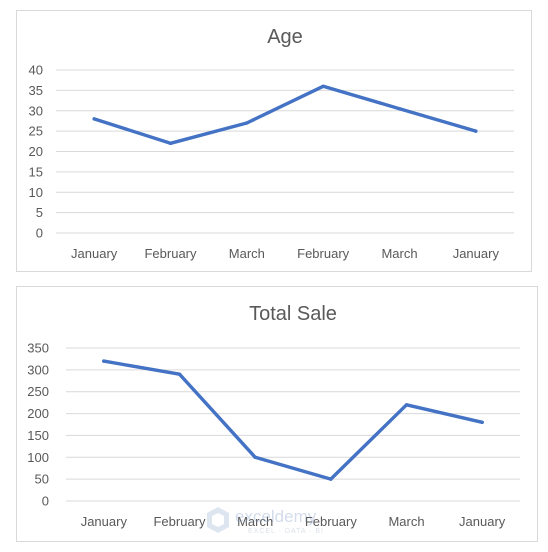 The height and width of the screenshot is (552, 548). I want to click on age-y-tick-label: 15, so click(36, 171).